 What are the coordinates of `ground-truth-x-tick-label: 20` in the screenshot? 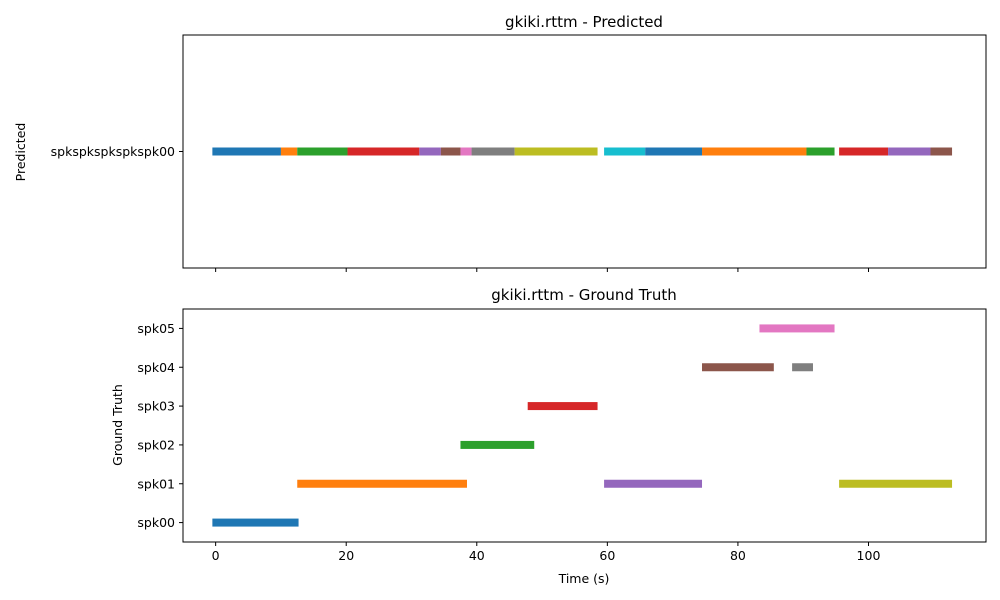 It's located at (346, 555).